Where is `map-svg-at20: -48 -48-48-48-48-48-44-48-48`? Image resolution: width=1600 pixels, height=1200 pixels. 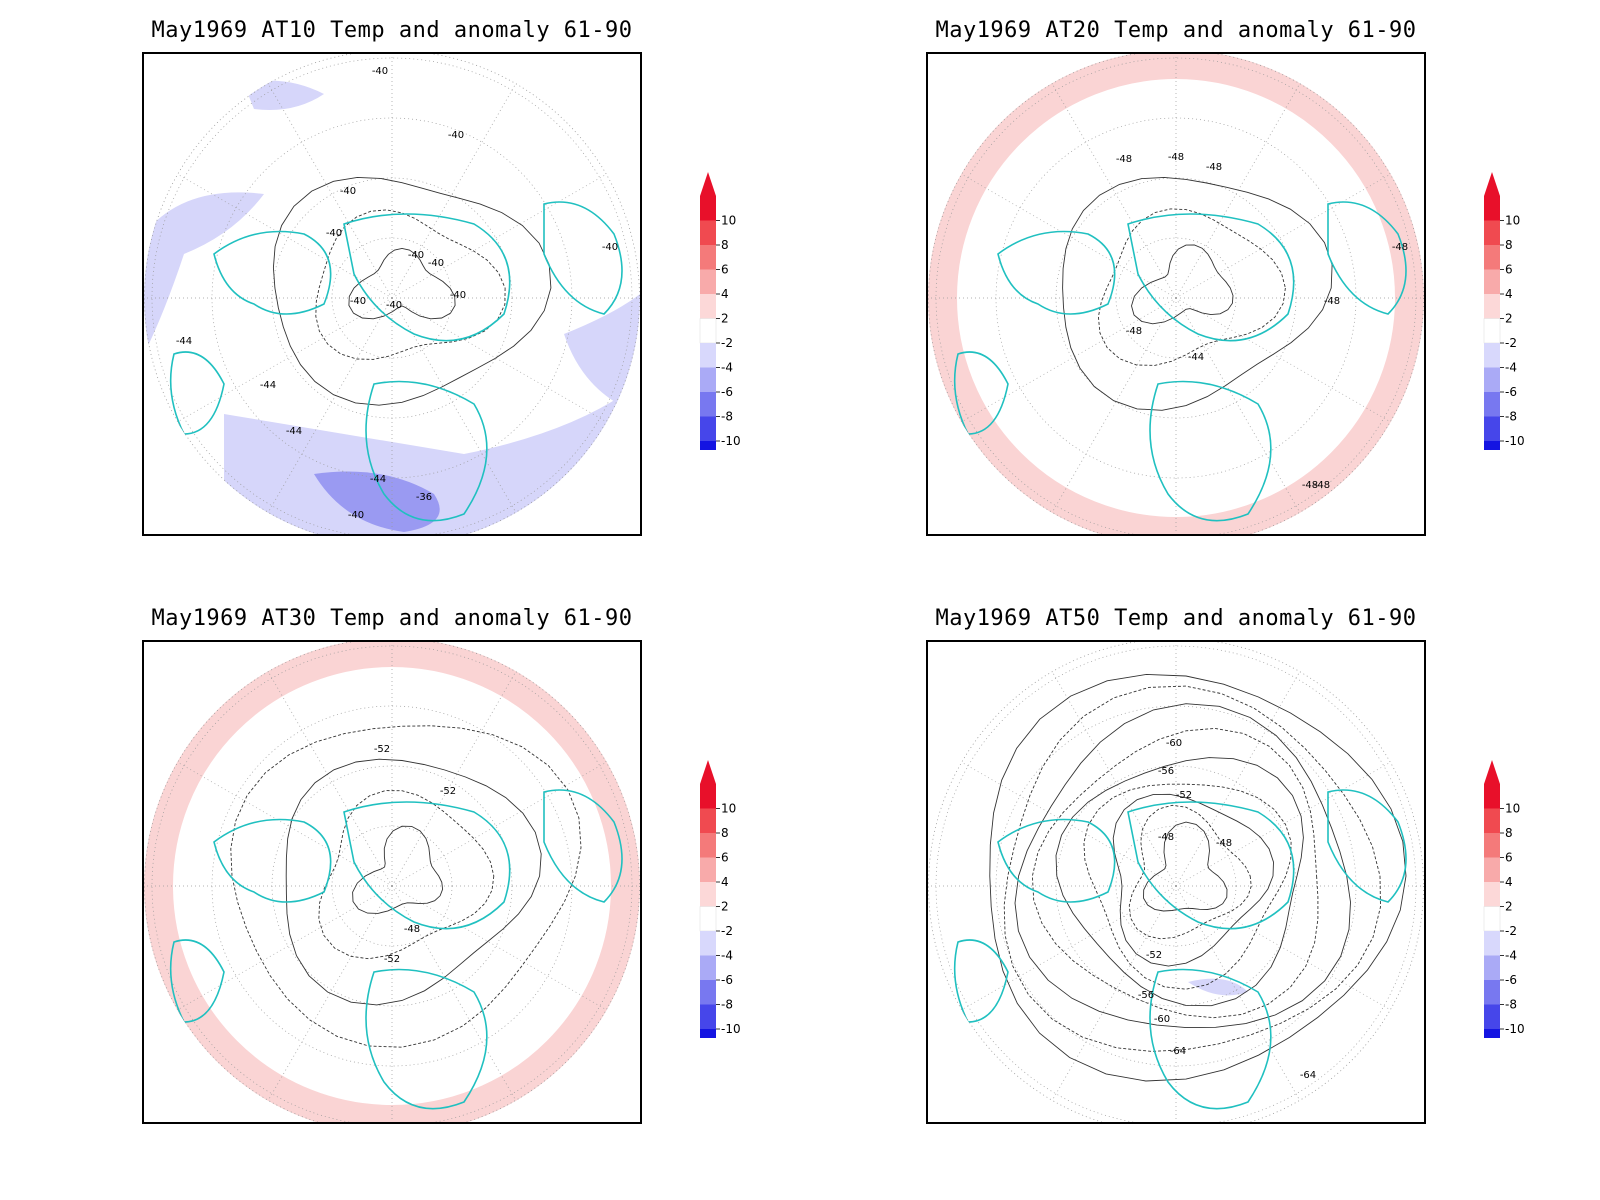
map-svg-at20: -48 -48-48-48-48-48-44-48-48 is located at coordinates (1176, 294).